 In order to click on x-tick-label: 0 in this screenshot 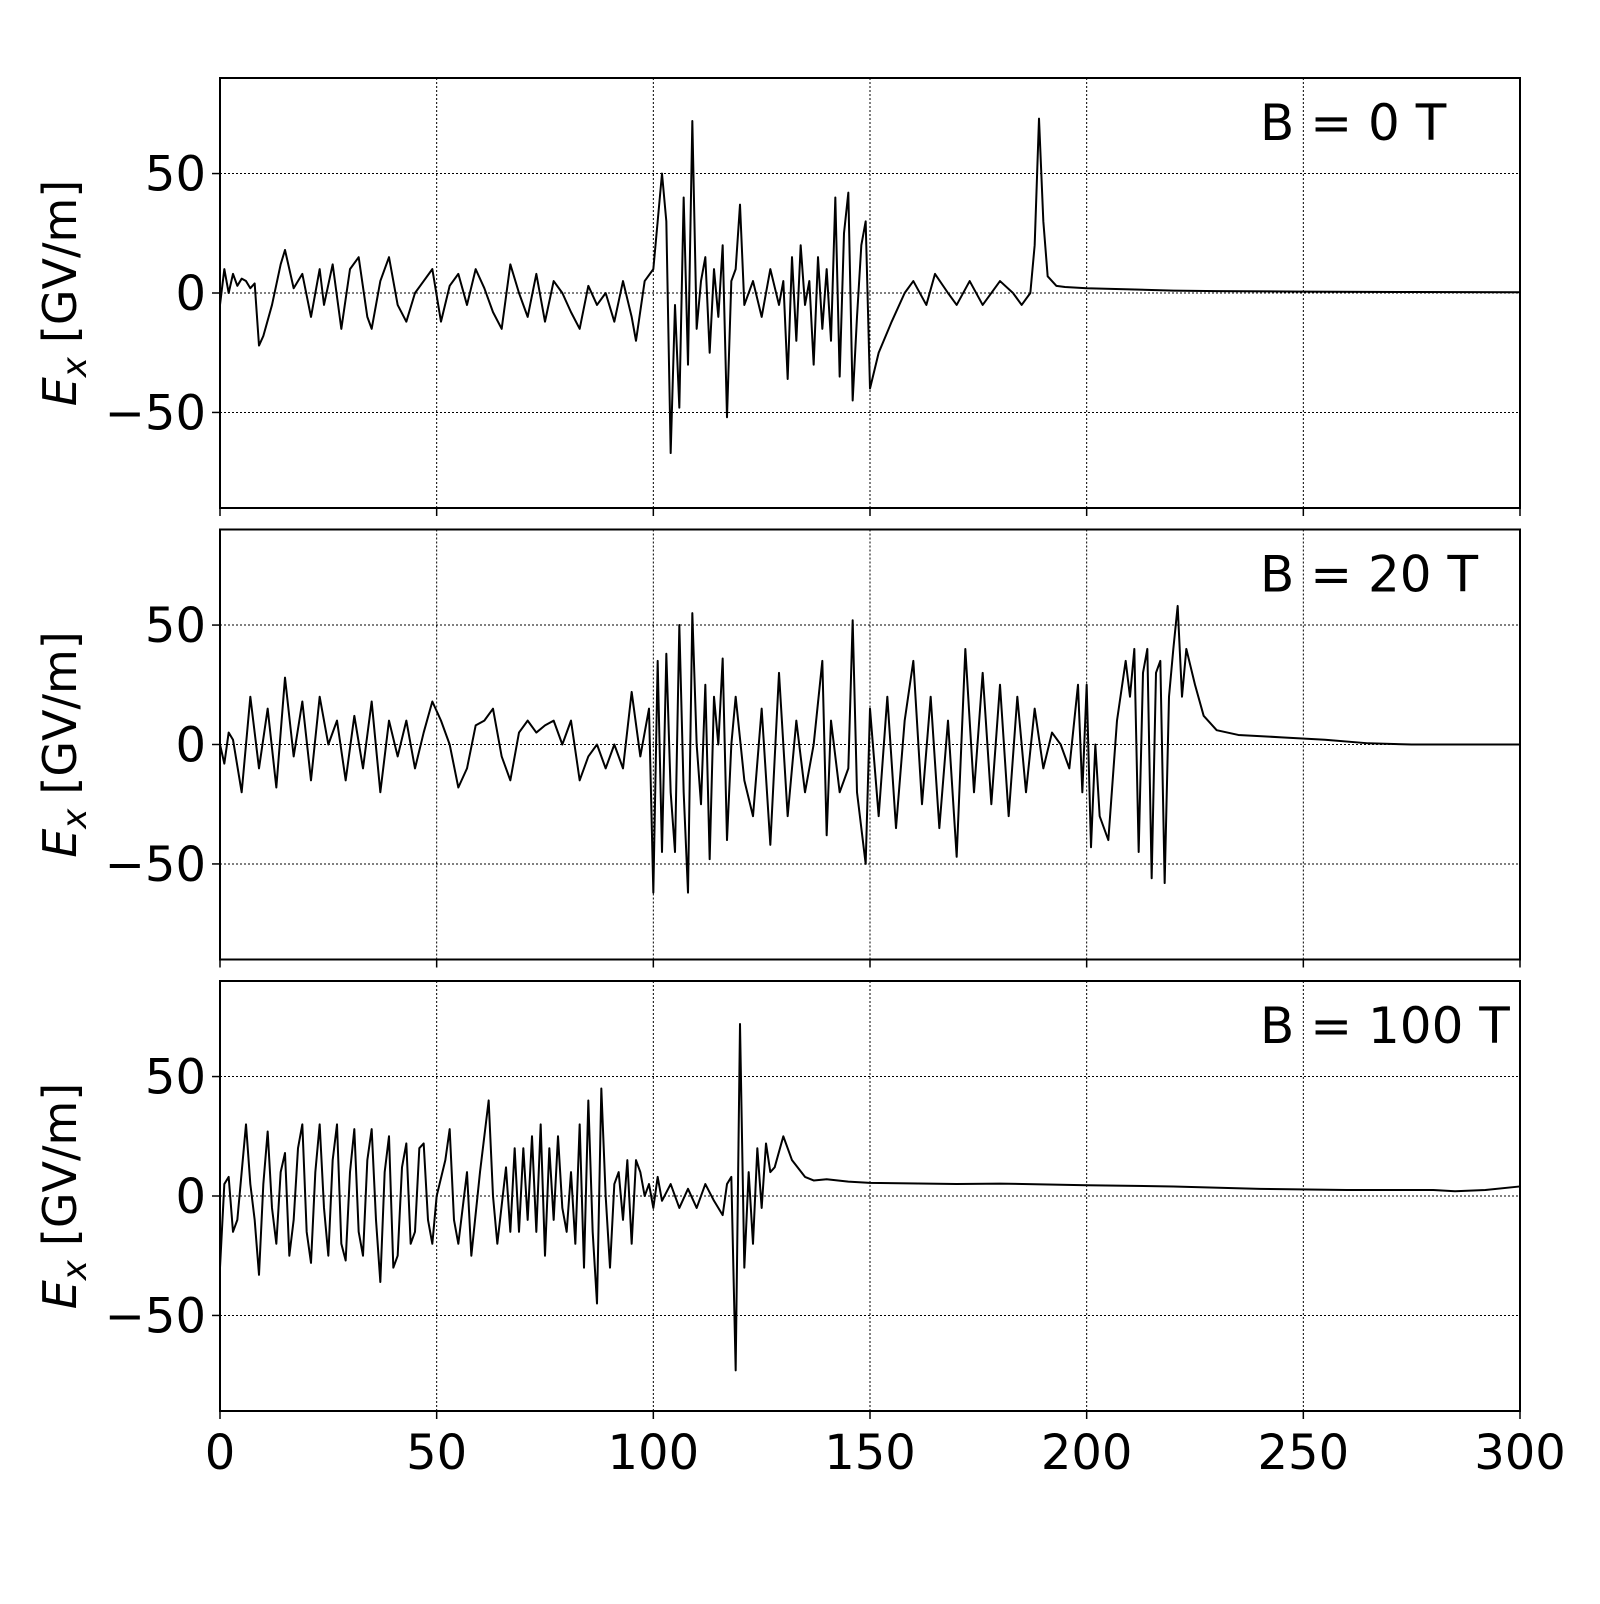, I will do `click(220, 1453)`.